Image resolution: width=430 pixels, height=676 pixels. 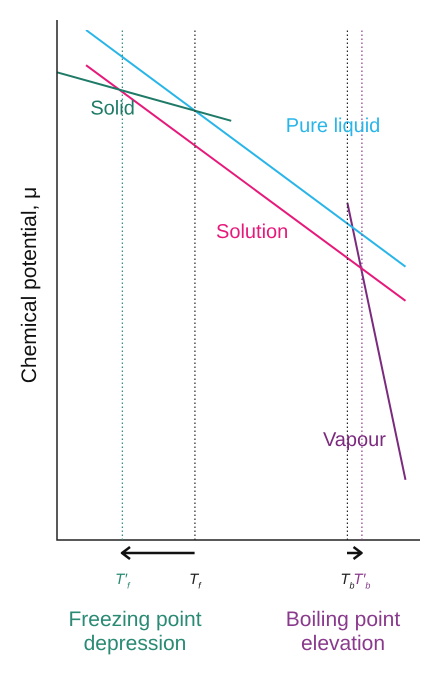 I want to click on series-label: Solution, so click(x=252, y=232).